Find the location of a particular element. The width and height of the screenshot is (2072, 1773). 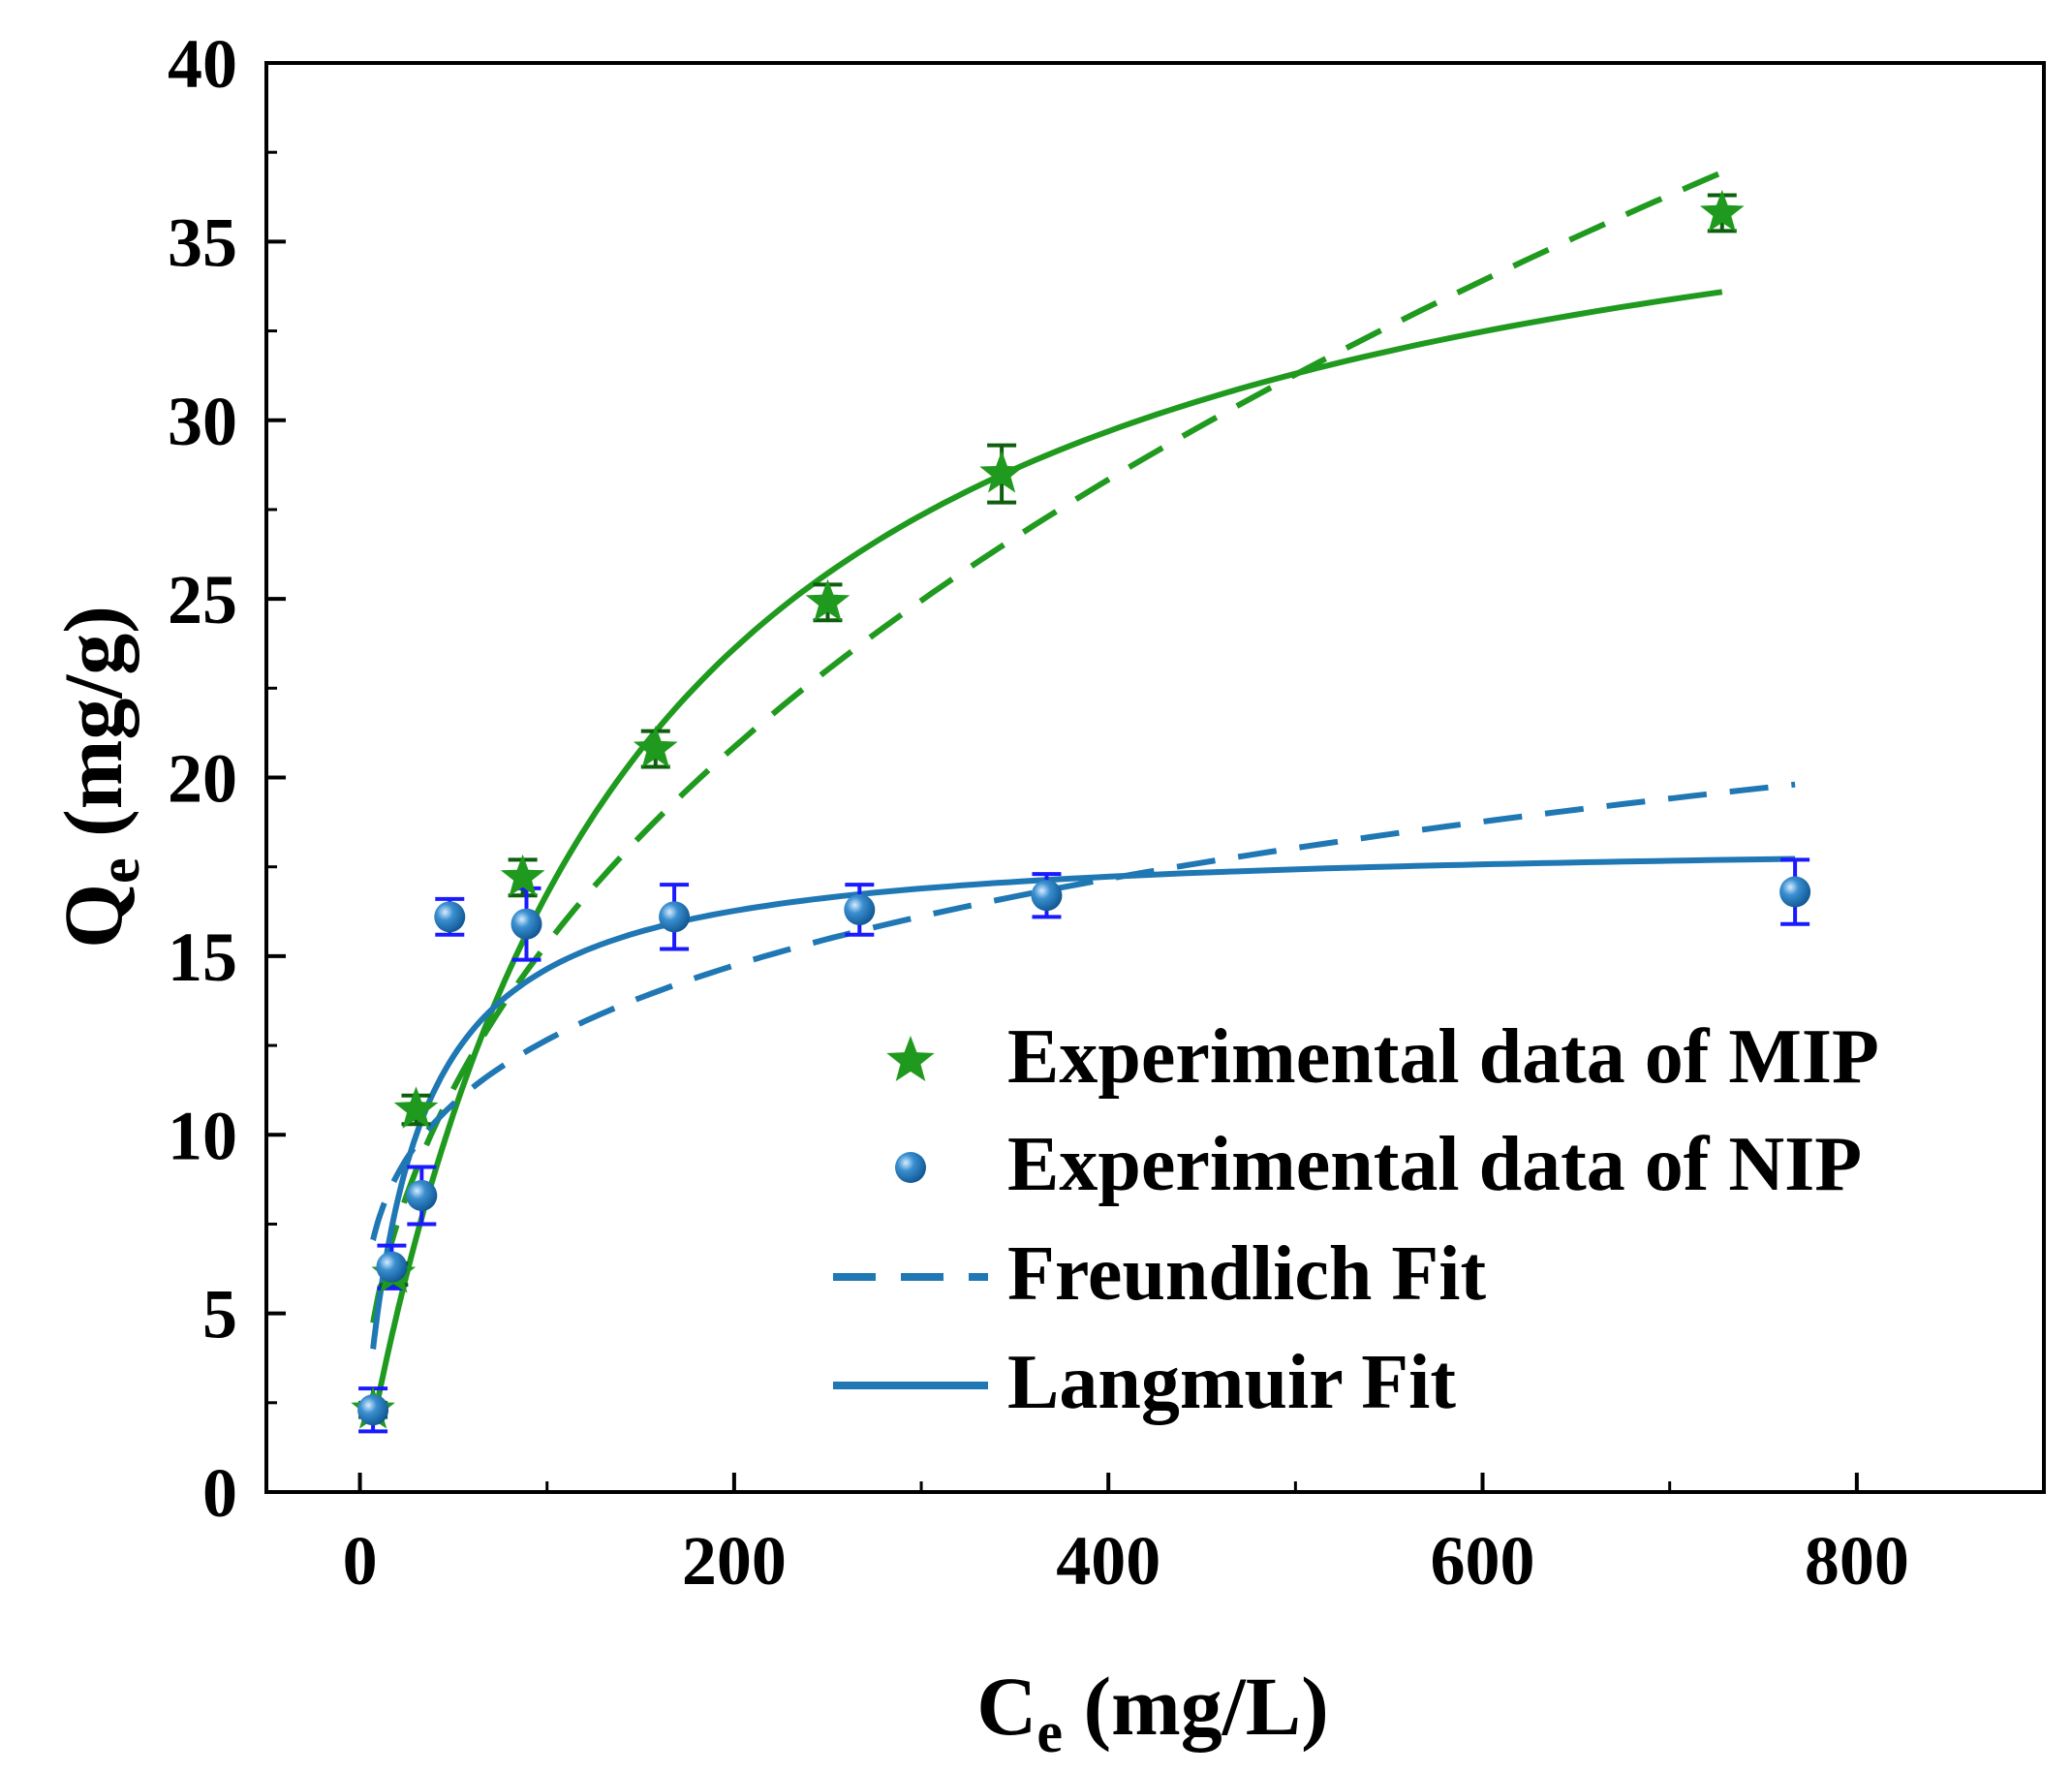

legend-item-langmuir: Langmuir Fit is located at coordinates (1144, 1382).